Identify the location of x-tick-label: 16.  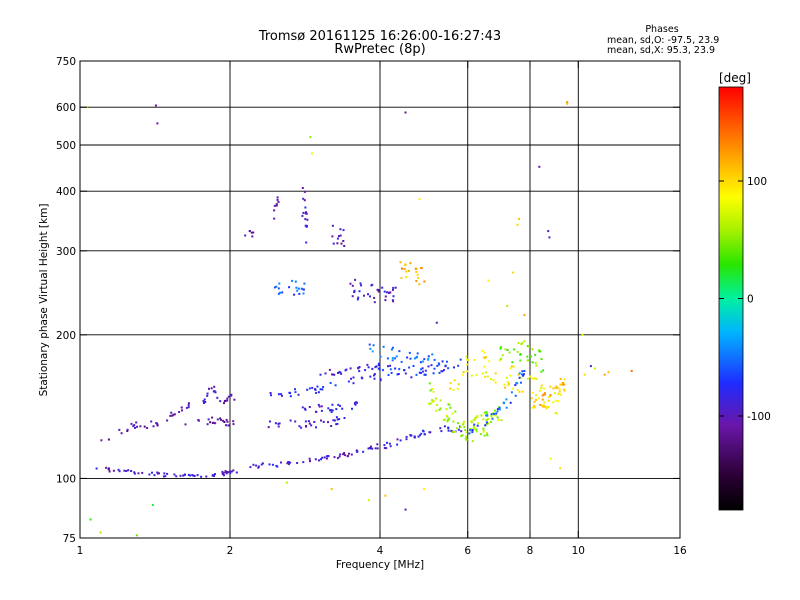
(680, 551).